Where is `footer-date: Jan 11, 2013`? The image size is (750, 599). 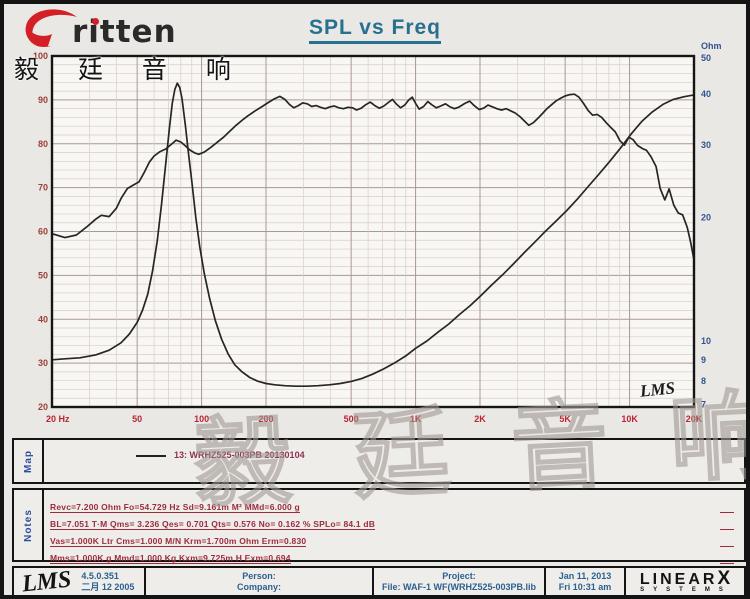
footer-date: Jan 11, 2013 is located at coordinates (585, 576).